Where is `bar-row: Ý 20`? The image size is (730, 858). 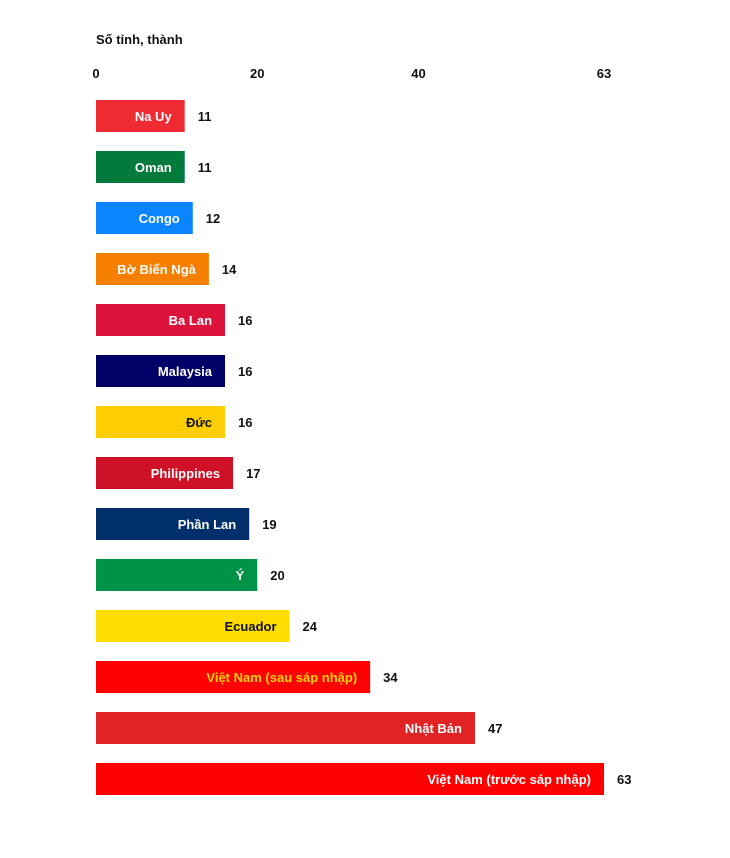 bar-row: Ý 20 is located at coordinates (190, 575).